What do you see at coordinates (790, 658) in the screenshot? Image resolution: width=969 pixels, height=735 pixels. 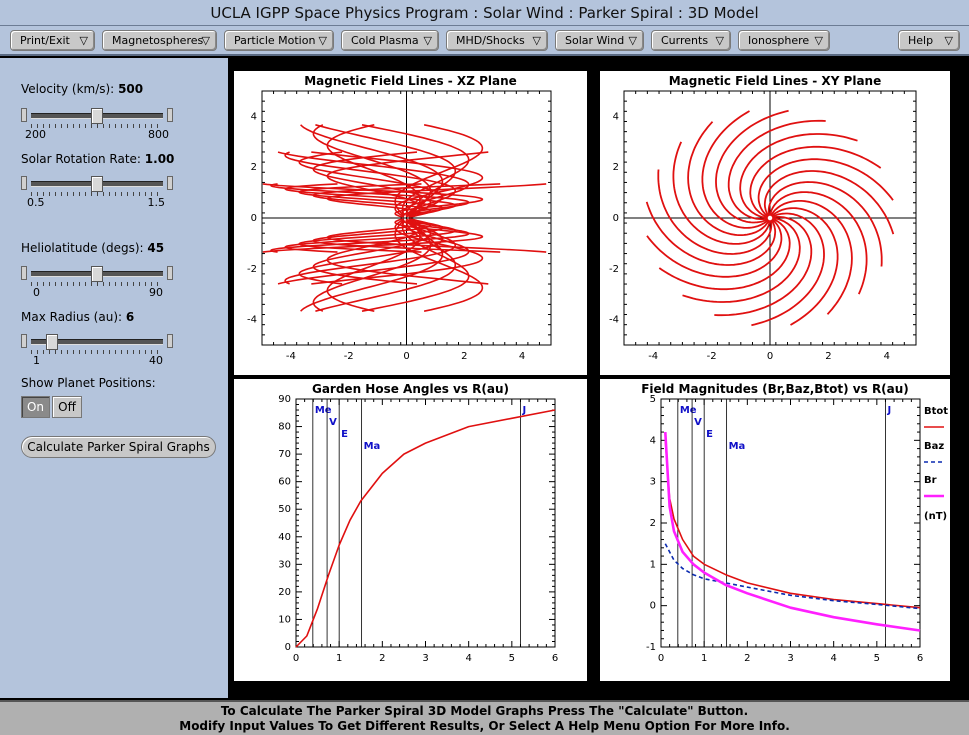 I see `x-tick-label: 3` at bounding box center [790, 658].